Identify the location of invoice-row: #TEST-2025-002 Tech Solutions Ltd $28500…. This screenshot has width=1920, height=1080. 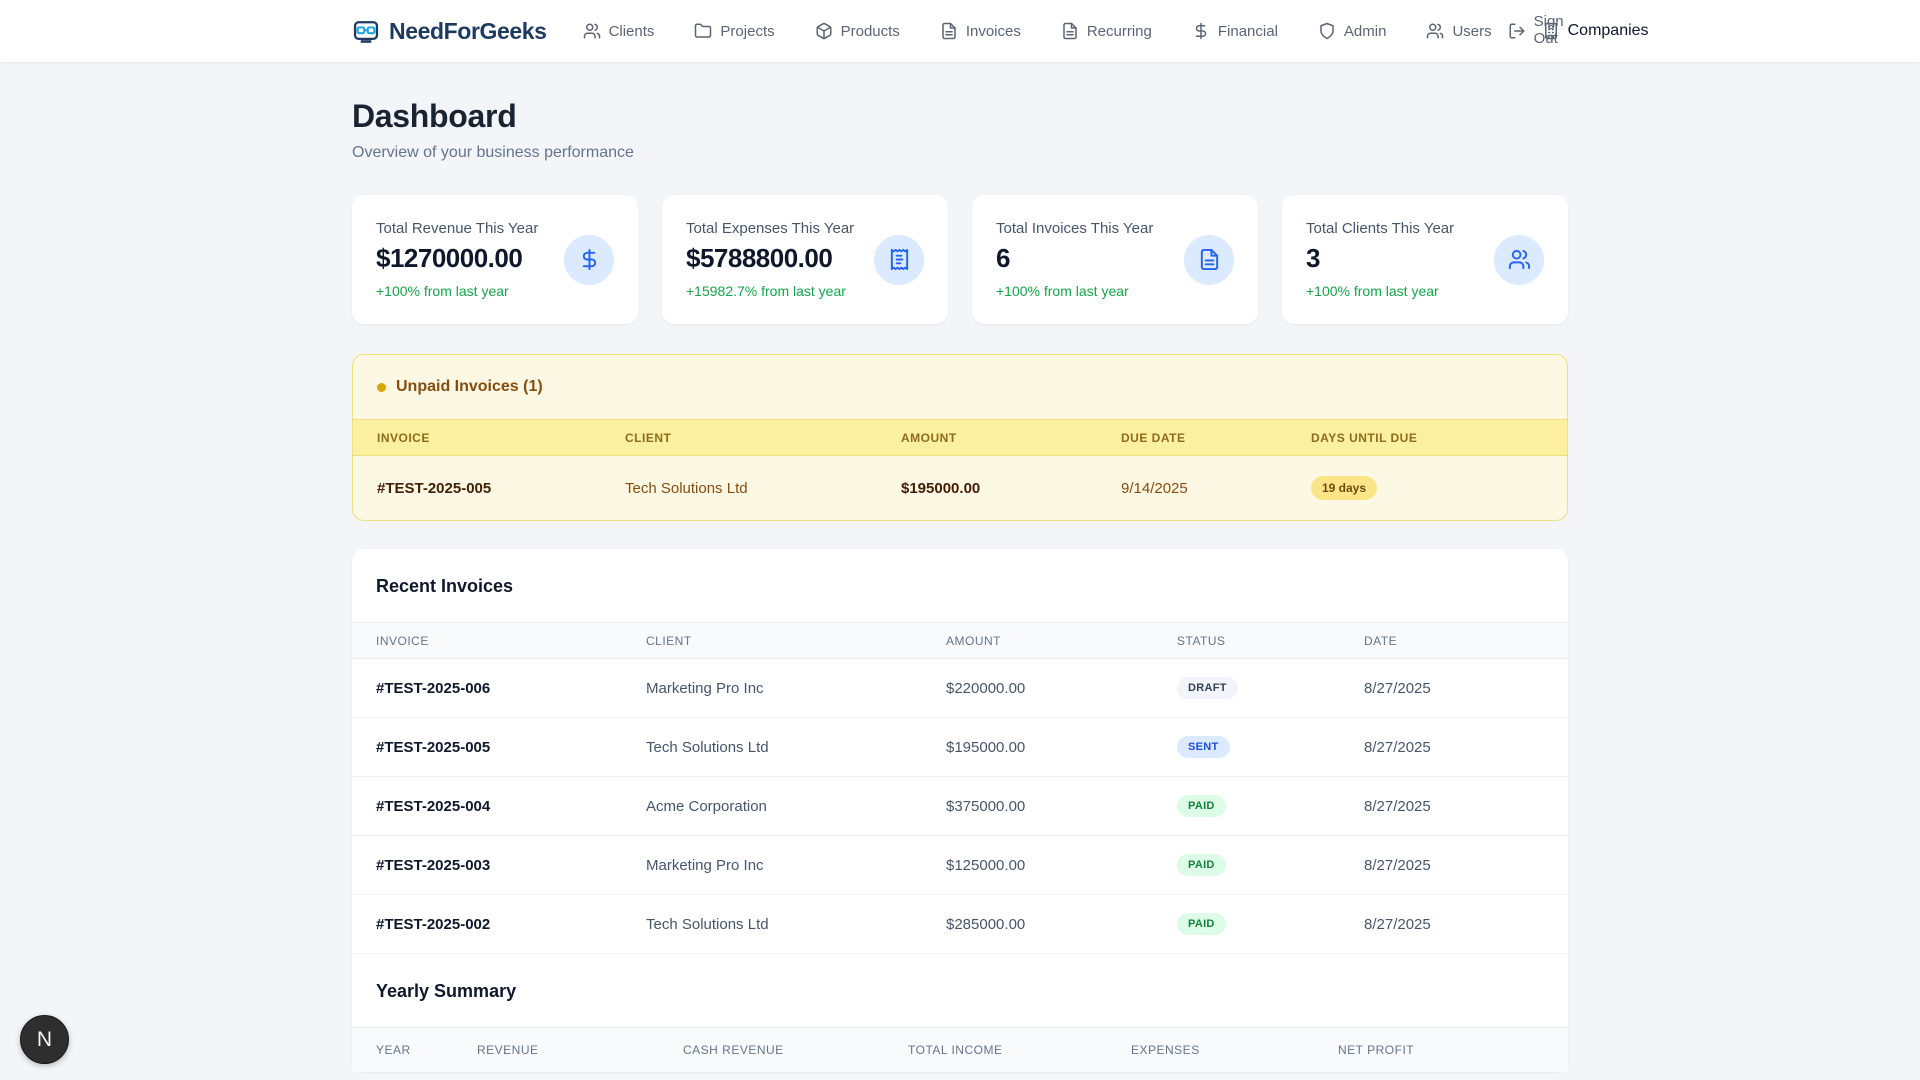
(960, 924).